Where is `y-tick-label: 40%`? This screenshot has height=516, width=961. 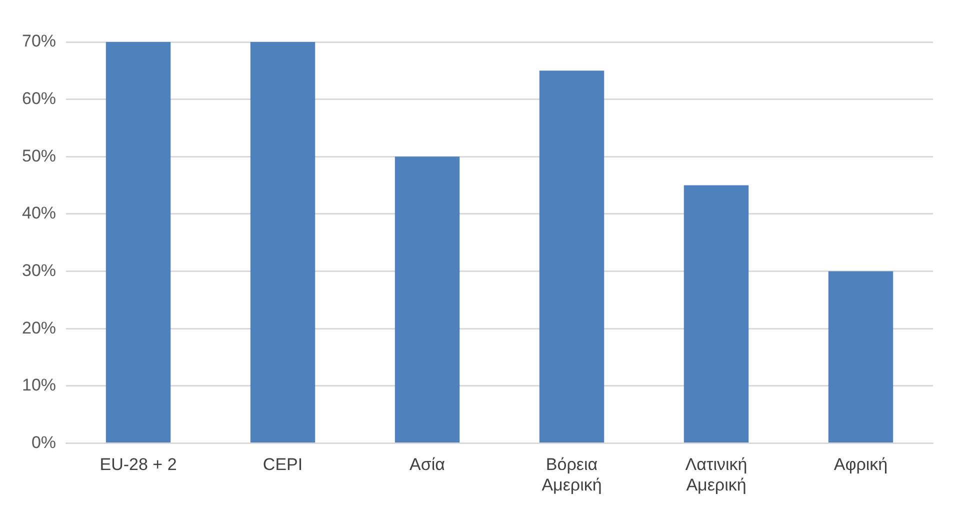 y-tick-label: 40% is located at coordinates (39, 213).